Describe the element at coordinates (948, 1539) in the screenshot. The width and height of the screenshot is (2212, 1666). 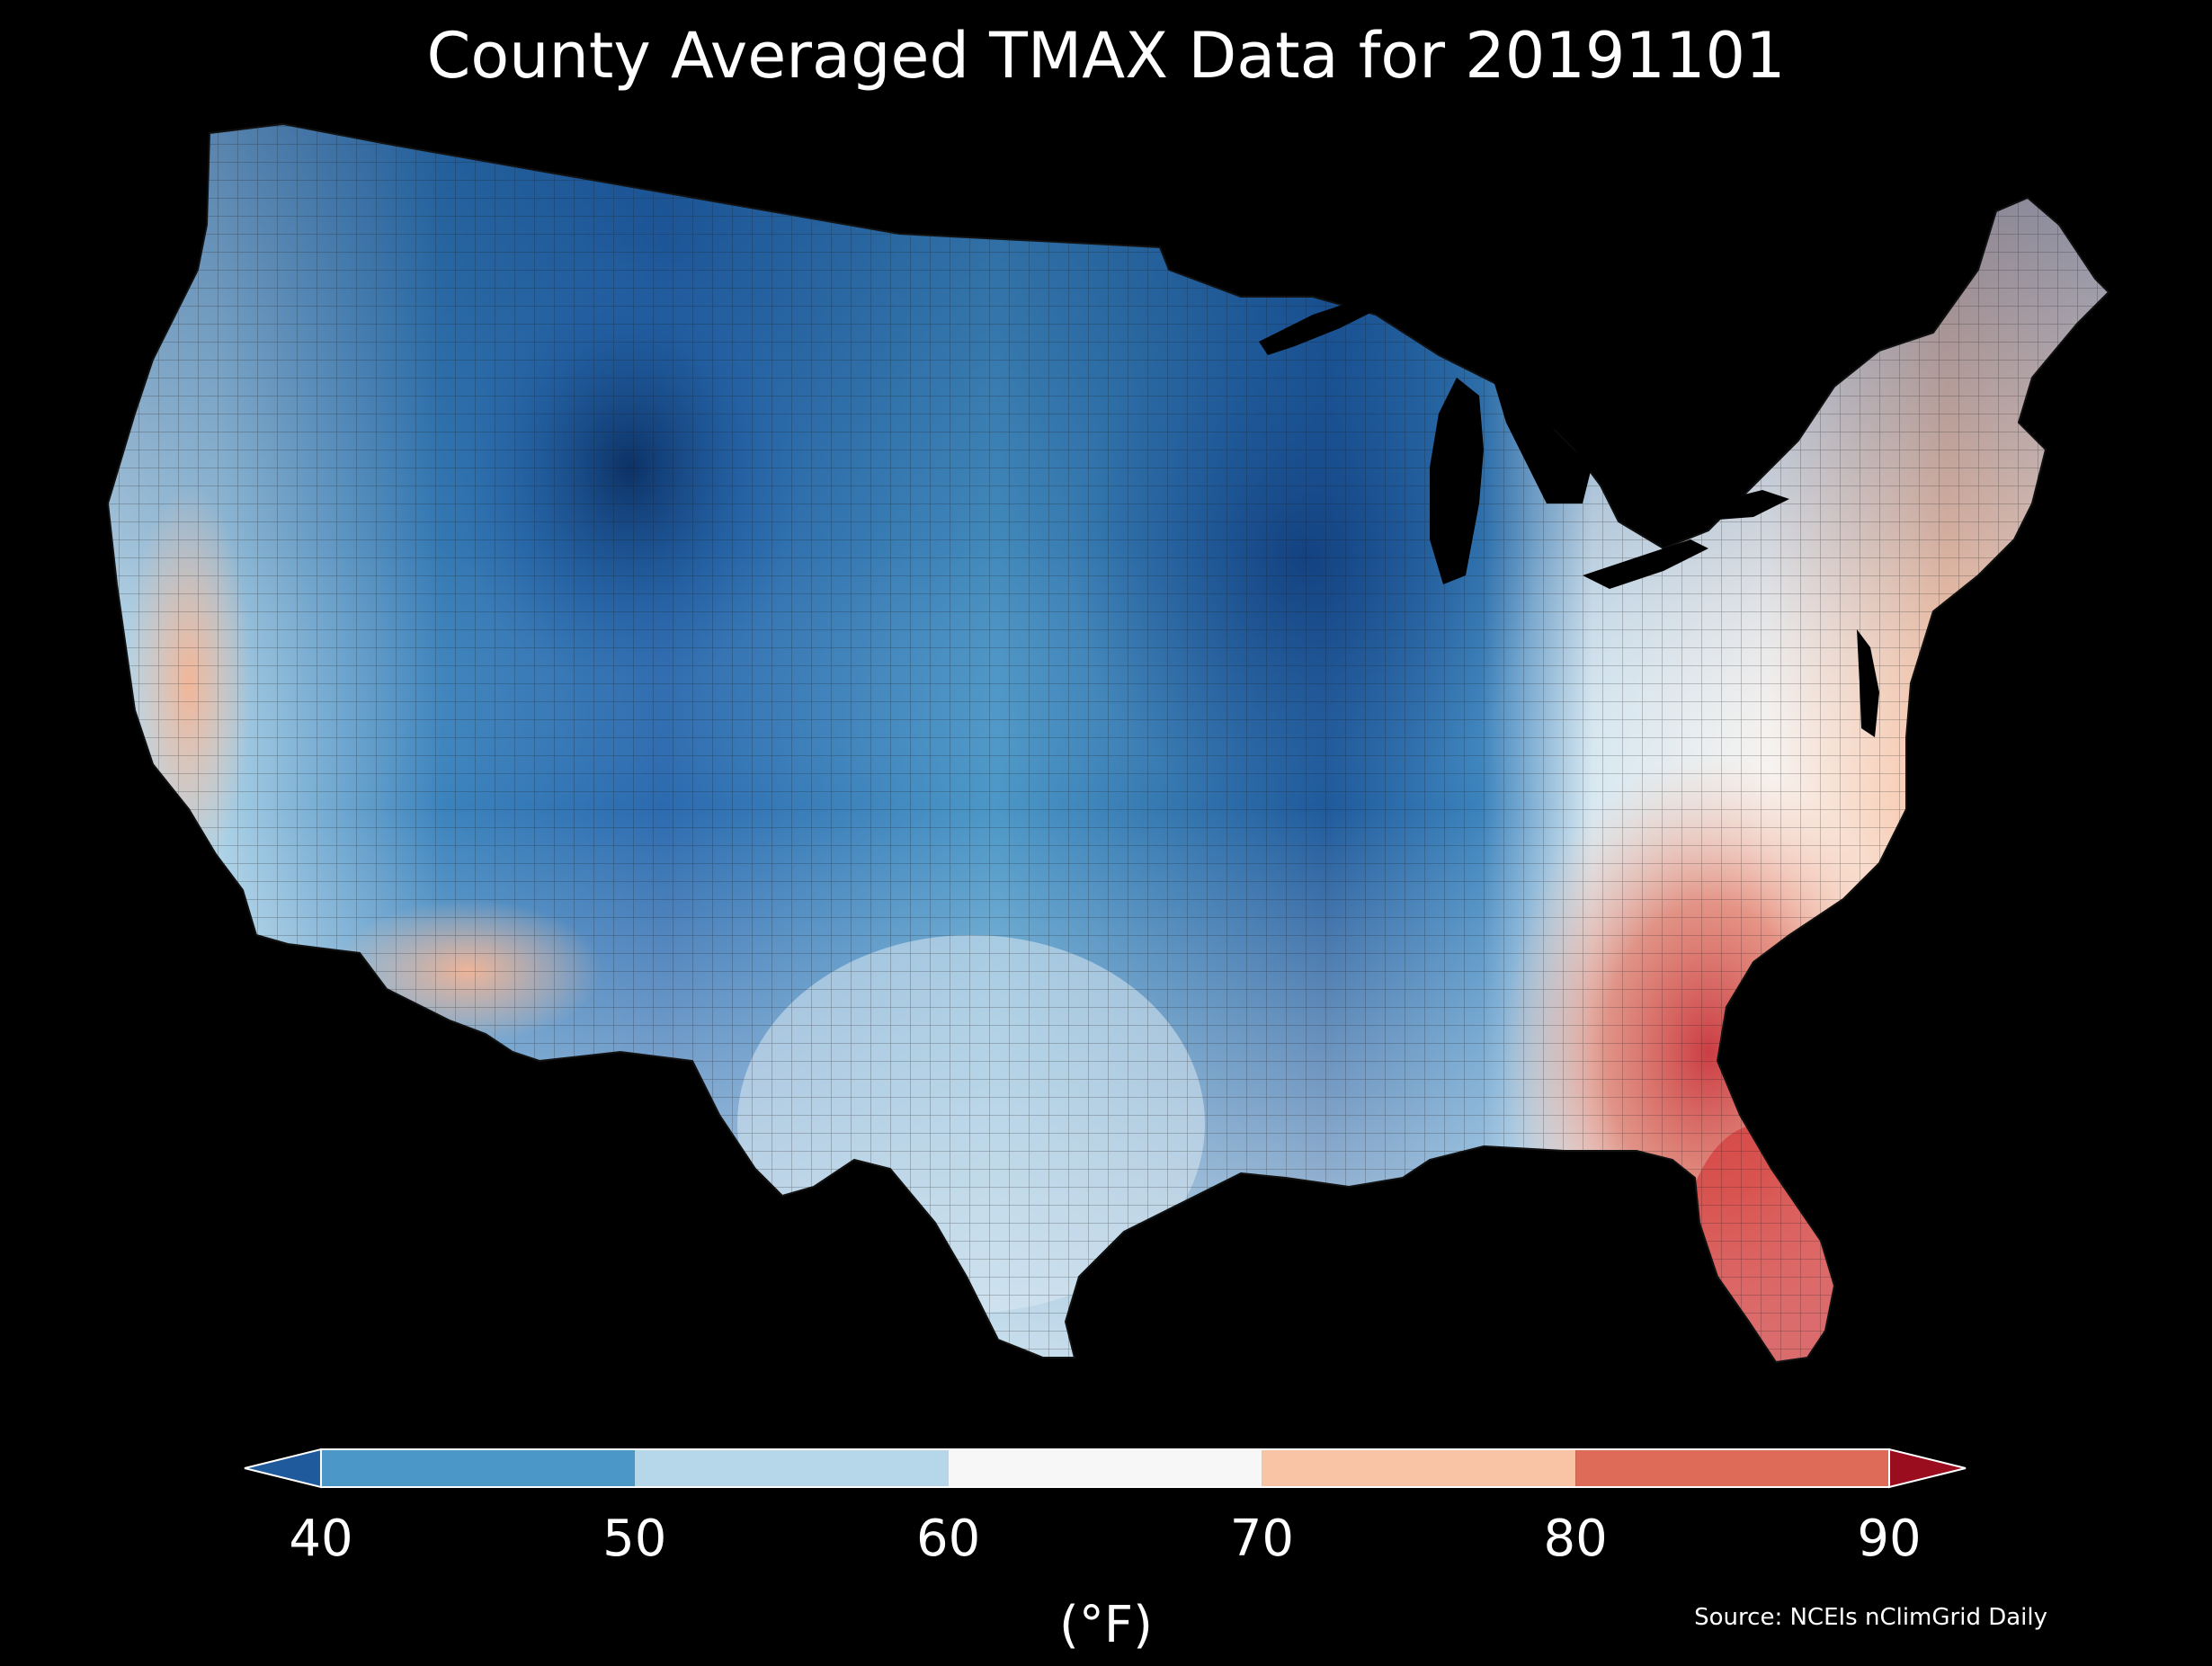
I see `colorbar-tick-label: 60` at that location.